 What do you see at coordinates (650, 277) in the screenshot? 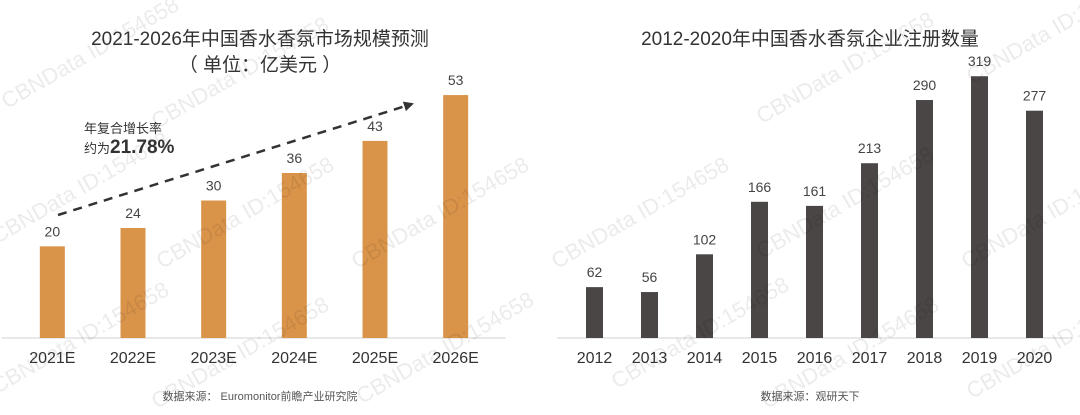
I see `data-label: 56` at bounding box center [650, 277].